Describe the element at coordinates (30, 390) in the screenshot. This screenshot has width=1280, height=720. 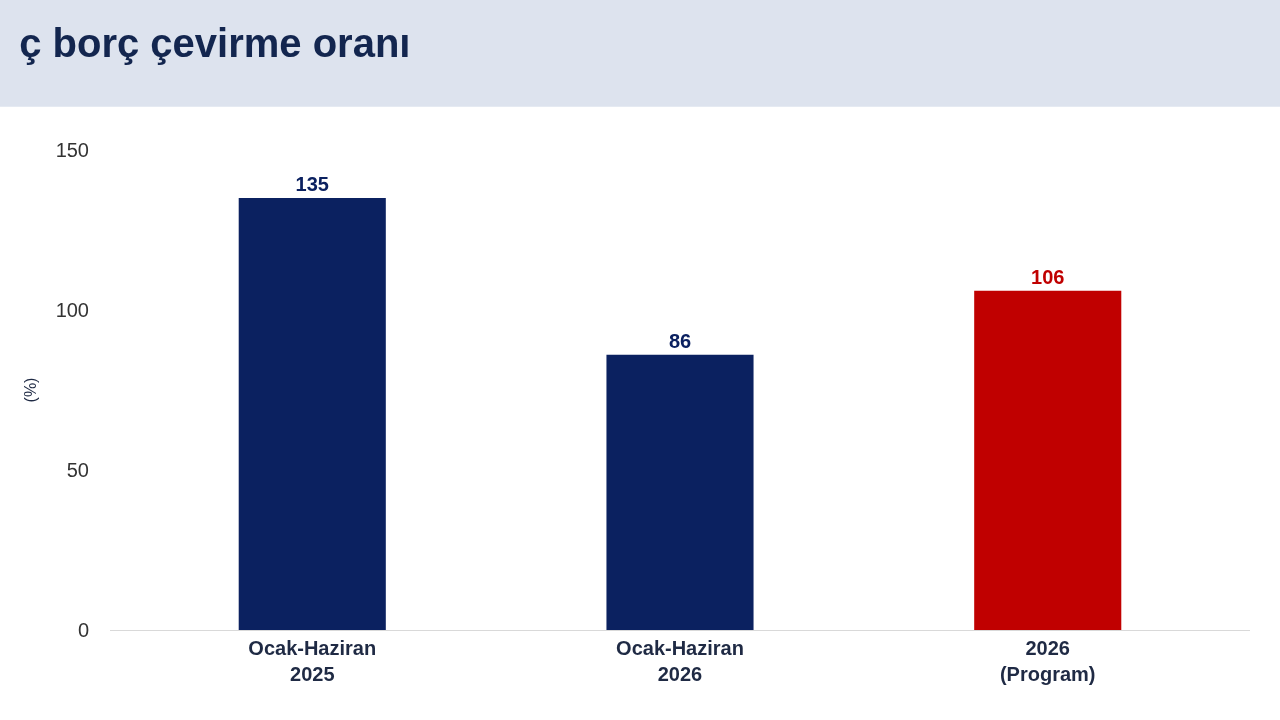
I see `y-axis-title: (%)` at that location.